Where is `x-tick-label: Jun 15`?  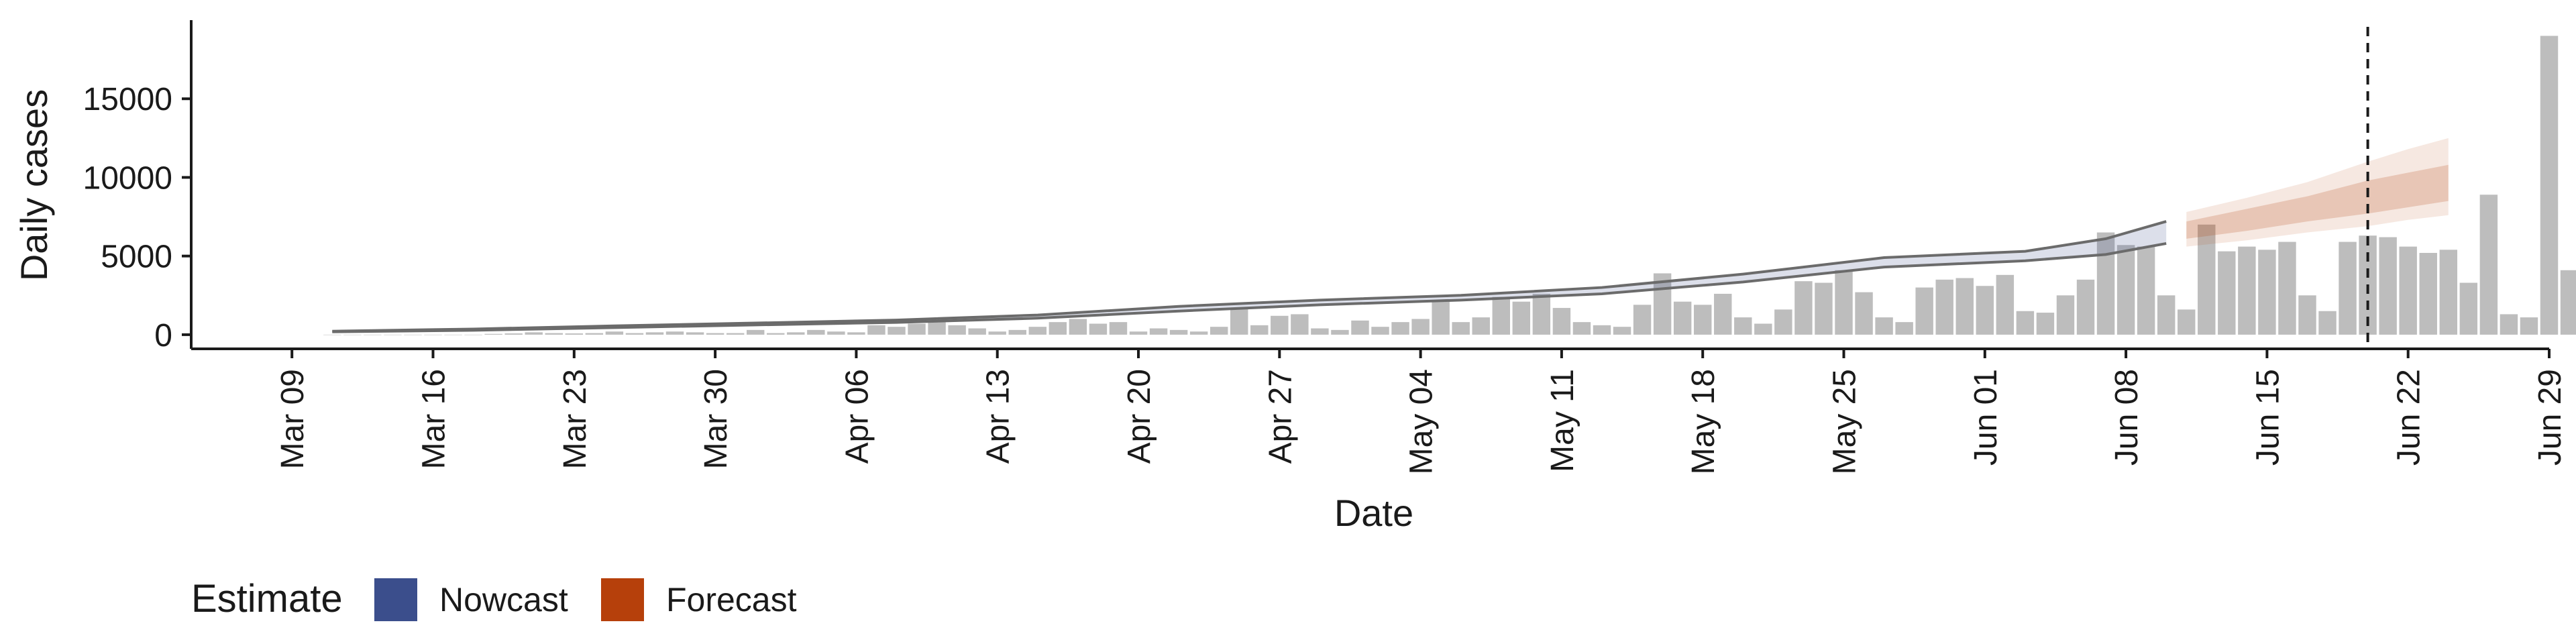 x-tick-label: Jun 15 is located at coordinates (2268, 417).